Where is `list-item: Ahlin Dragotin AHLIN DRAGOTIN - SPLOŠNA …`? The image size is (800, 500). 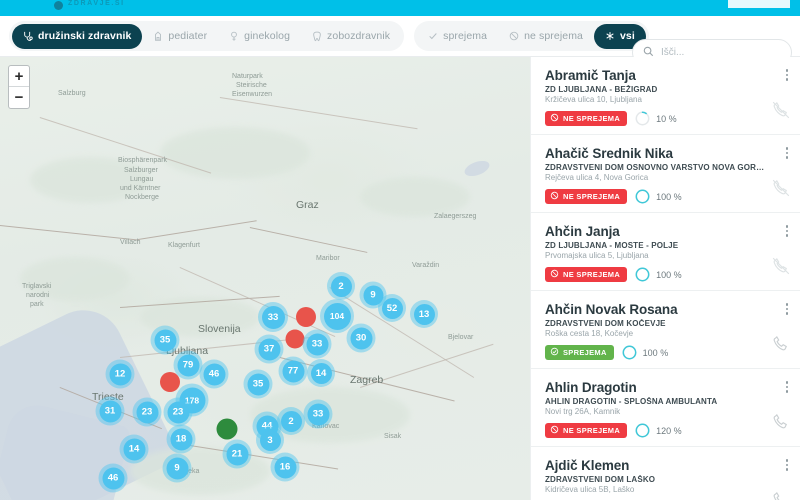 list-item: Ahlin Dragotin AHLIN DRAGOTIN - SPLOŠNA … is located at coordinates (665, 408).